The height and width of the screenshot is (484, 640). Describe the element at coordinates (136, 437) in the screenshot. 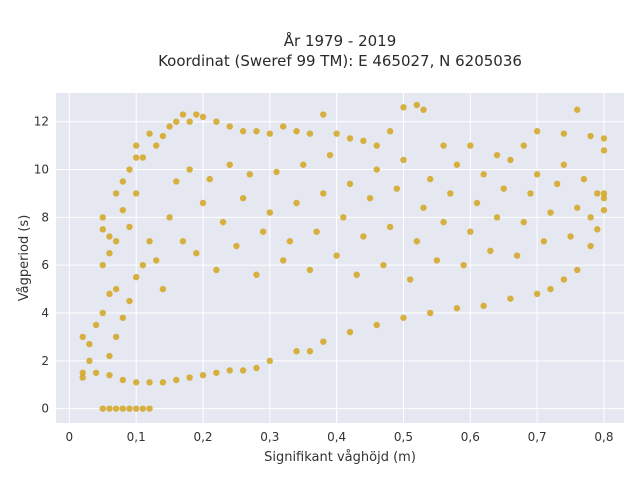

I see `x-tick-label: 0,1` at that location.